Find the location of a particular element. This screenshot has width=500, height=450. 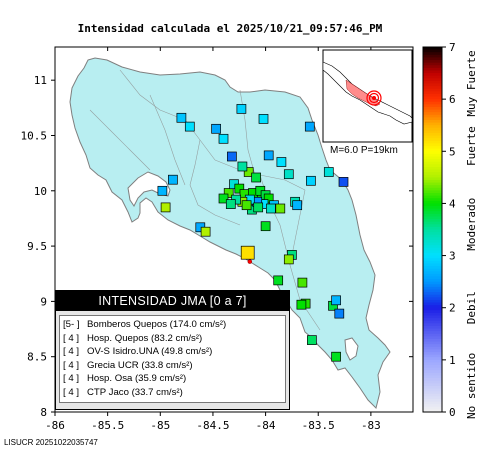

colorbar-tick-label: 5 is located at coordinates (452, 151).